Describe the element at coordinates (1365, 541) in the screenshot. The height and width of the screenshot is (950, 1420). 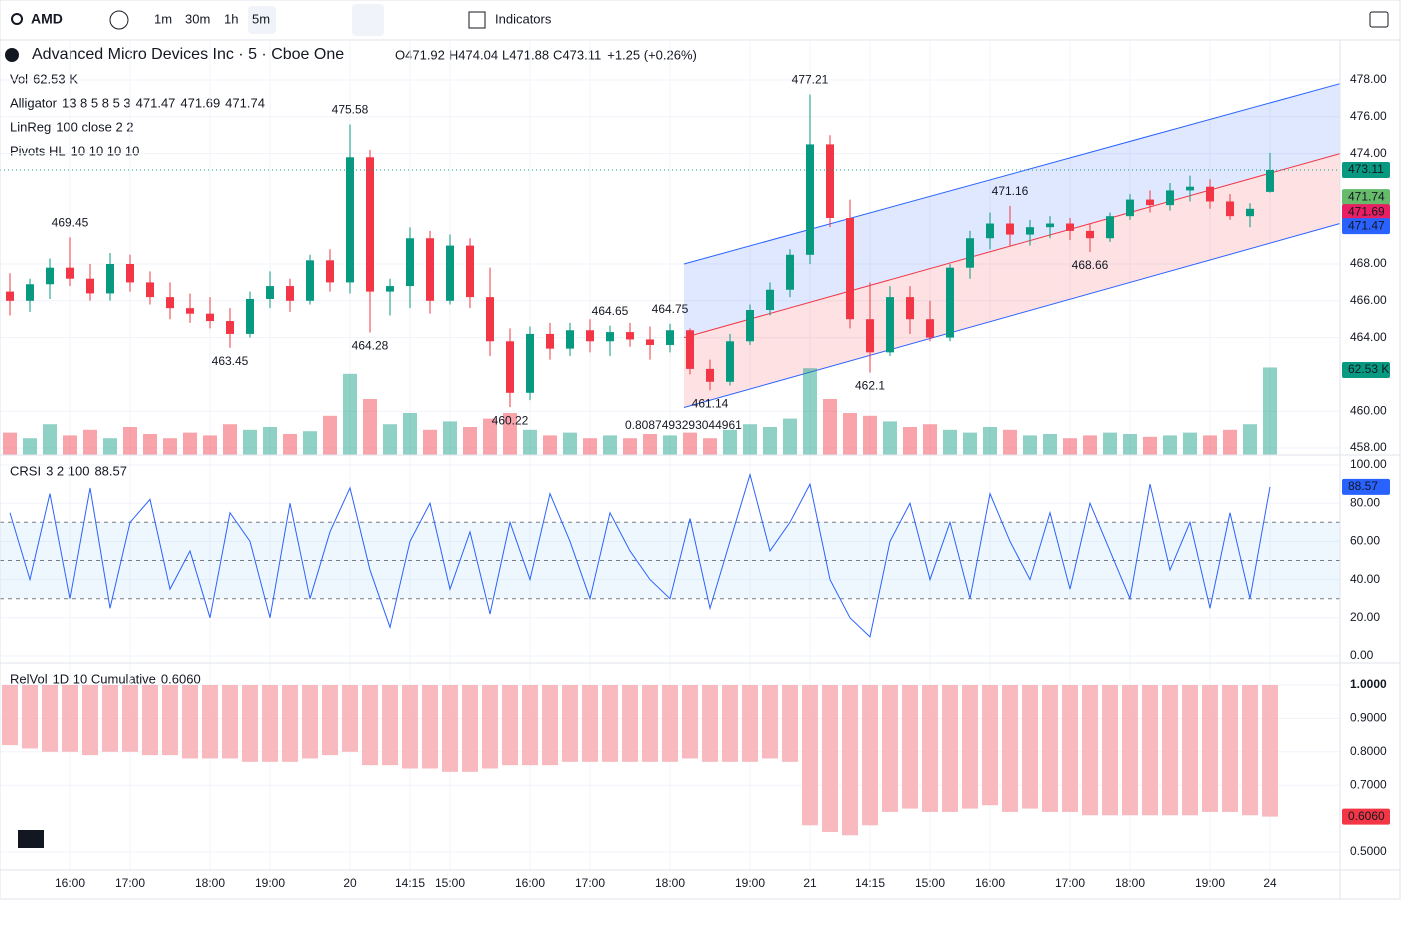
I see `crsi-tick-label: 60.00` at that location.